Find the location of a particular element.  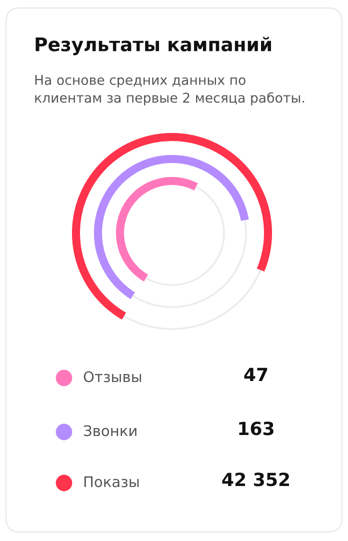

category-label: Звонки is located at coordinates (110, 430).